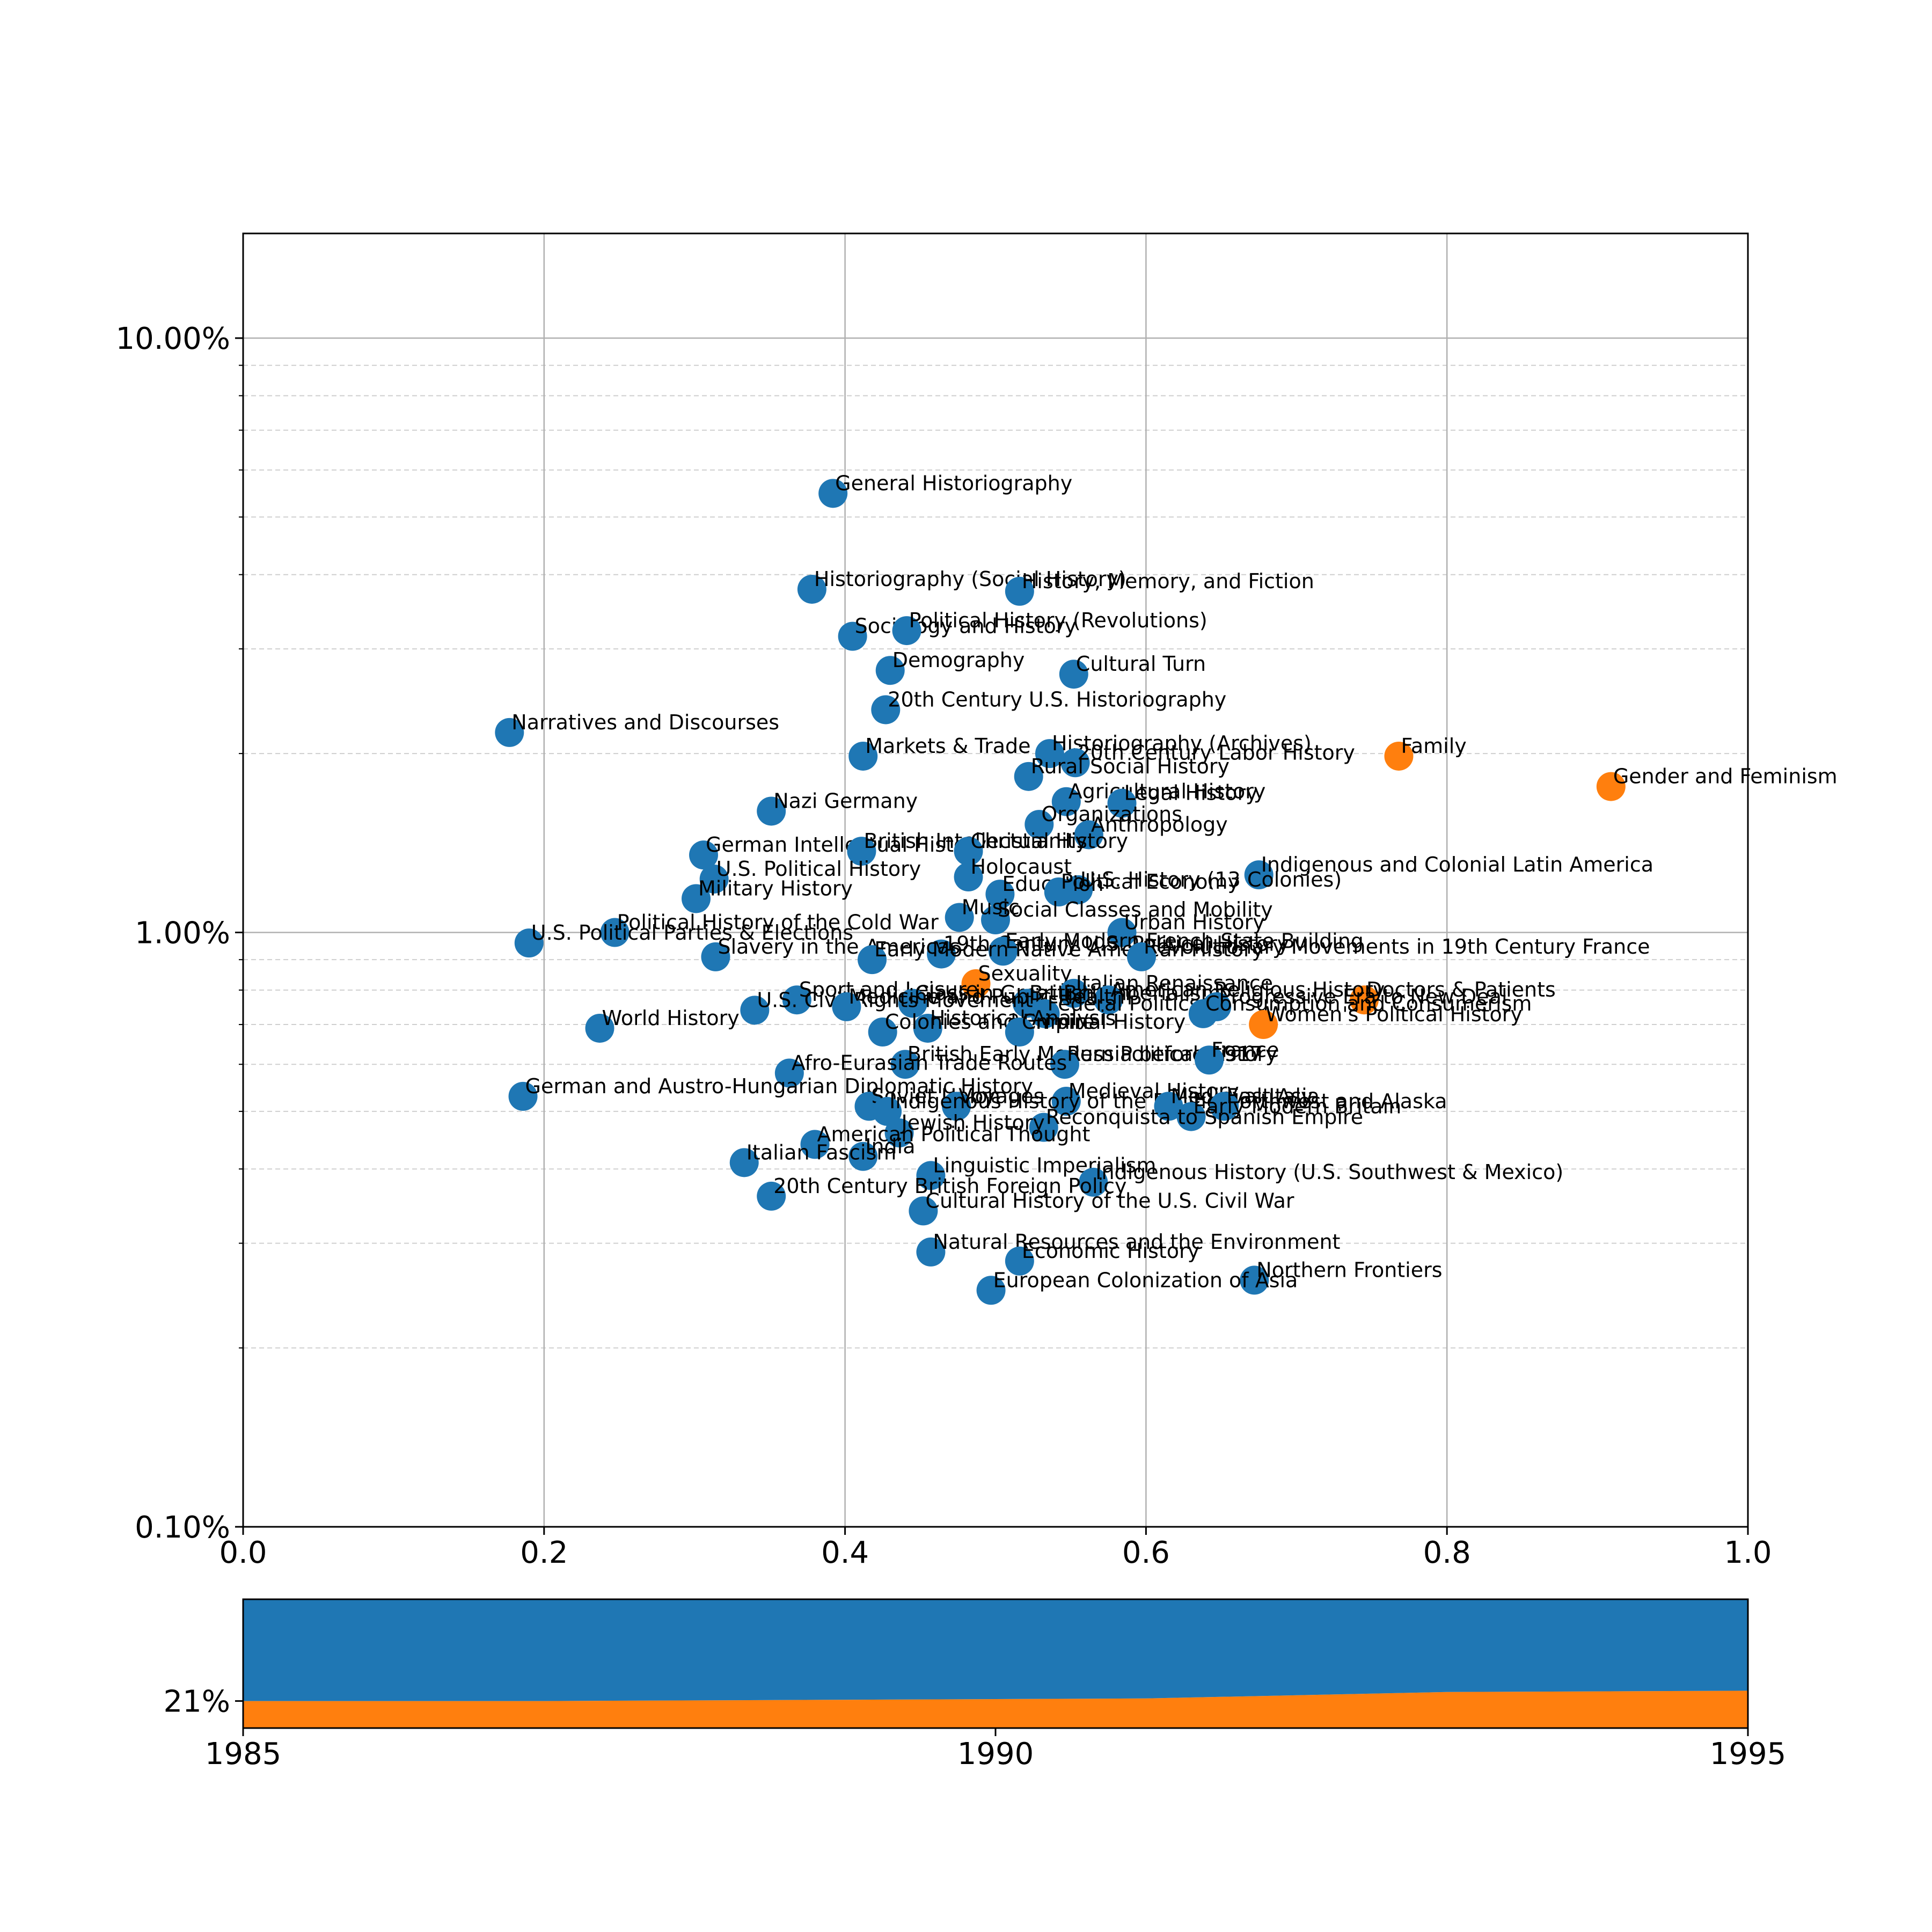 The width and height of the screenshot is (1932, 1932). Describe the element at coordinates (973, 1123) in the screenshot. I see `point-label: Jewish History` at that location.